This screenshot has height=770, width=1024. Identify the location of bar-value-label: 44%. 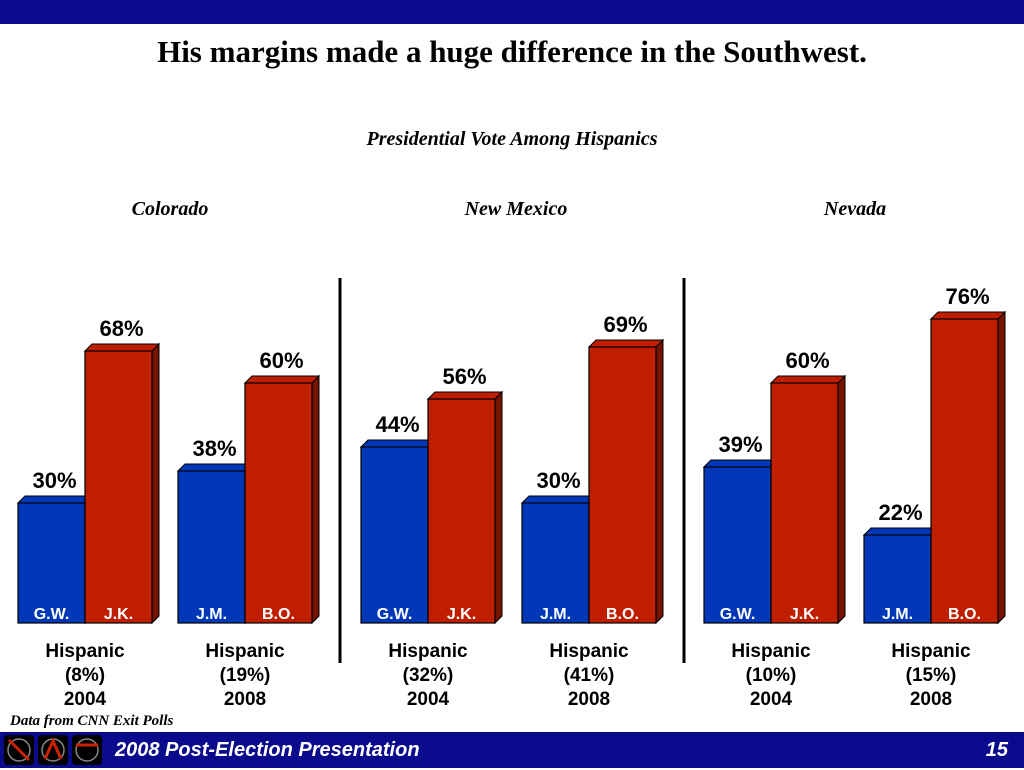
(397, 424).